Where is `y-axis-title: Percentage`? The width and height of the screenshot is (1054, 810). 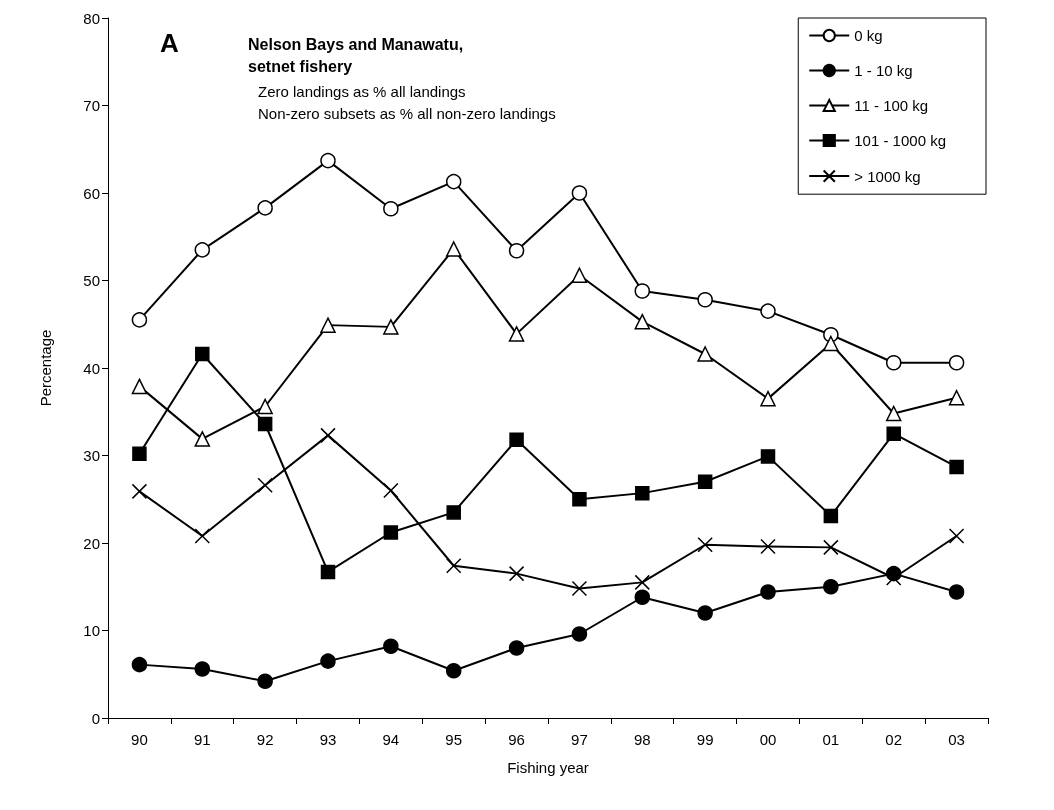
y-axis-title: Percentage is located at coordinates (45, 368).